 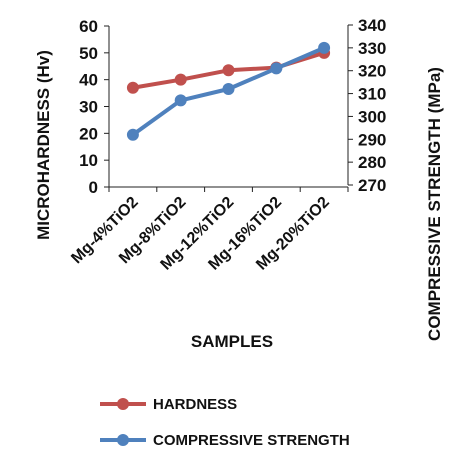 I want to click on y2-tick-label: 310, so click(x=372, y=94).